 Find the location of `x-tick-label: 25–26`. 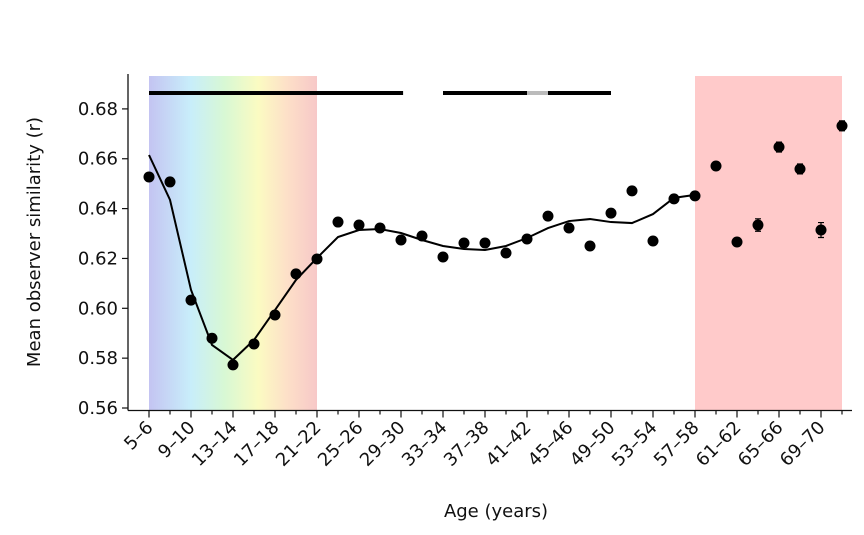

x-tick-label: 25–26 is located at coordinates (341, 444).